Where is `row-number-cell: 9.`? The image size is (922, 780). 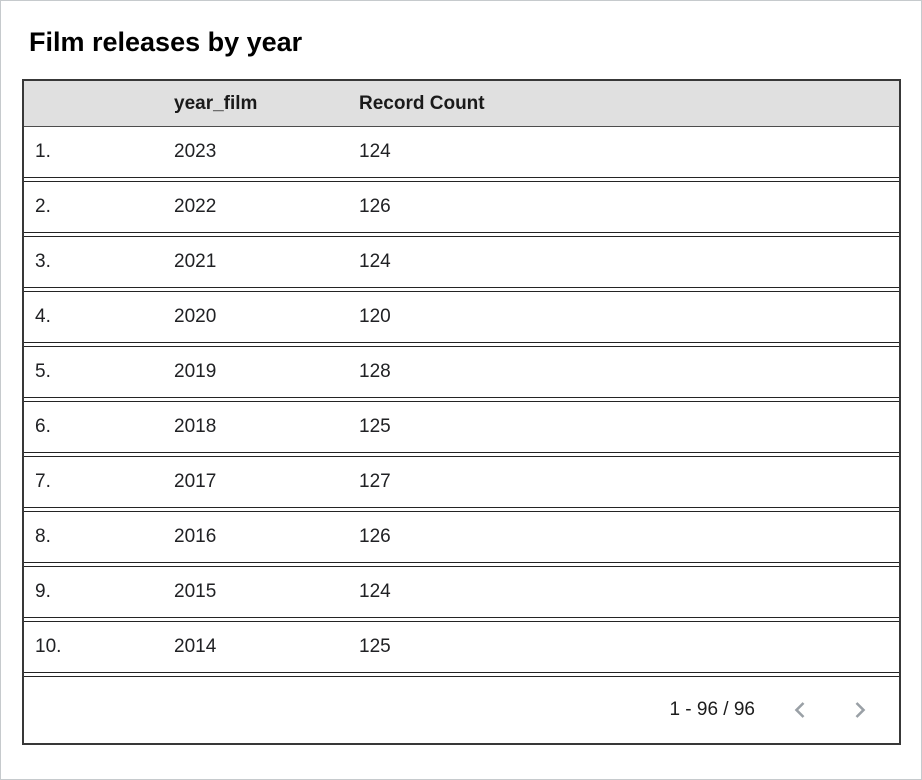 row-number-cell: 9. is located at coordinates (43, 591).